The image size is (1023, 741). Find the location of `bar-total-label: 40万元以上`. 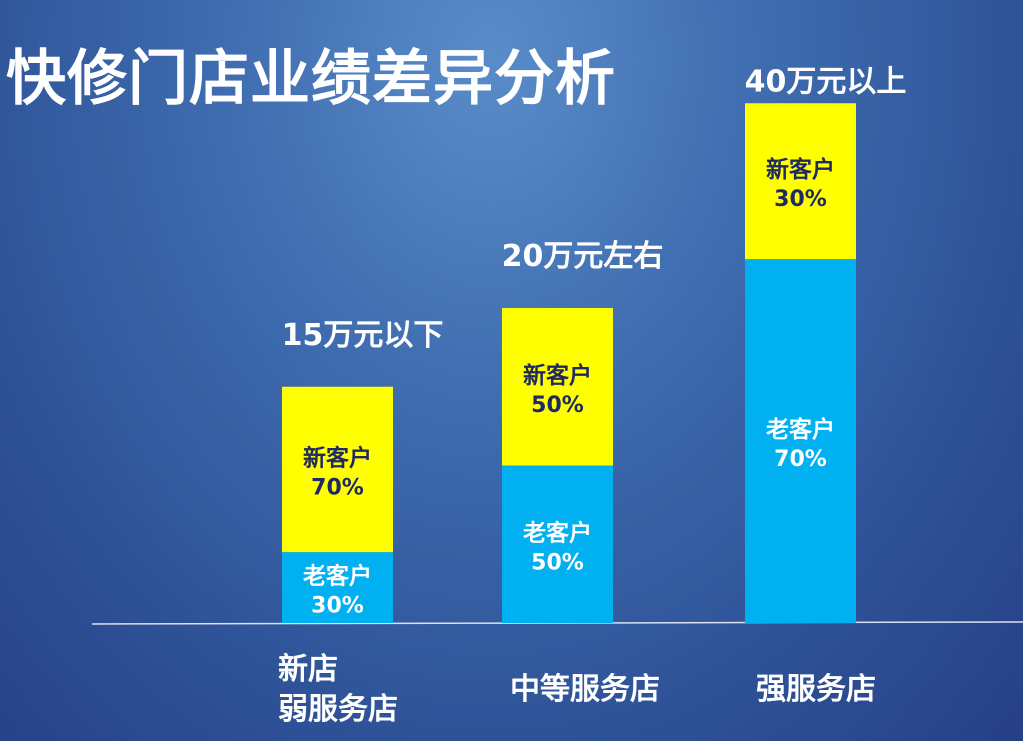

bar-total-label: 40万元以上 is located at coordinates (826, 81).